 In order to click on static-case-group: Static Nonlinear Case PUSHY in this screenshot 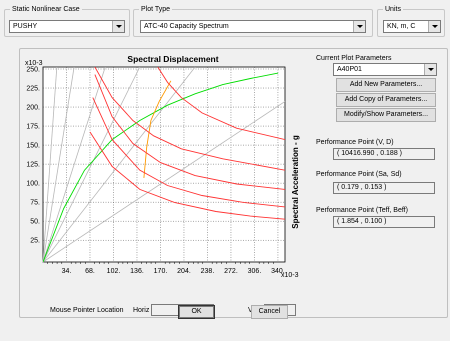, I will do `click(67, 21)`.